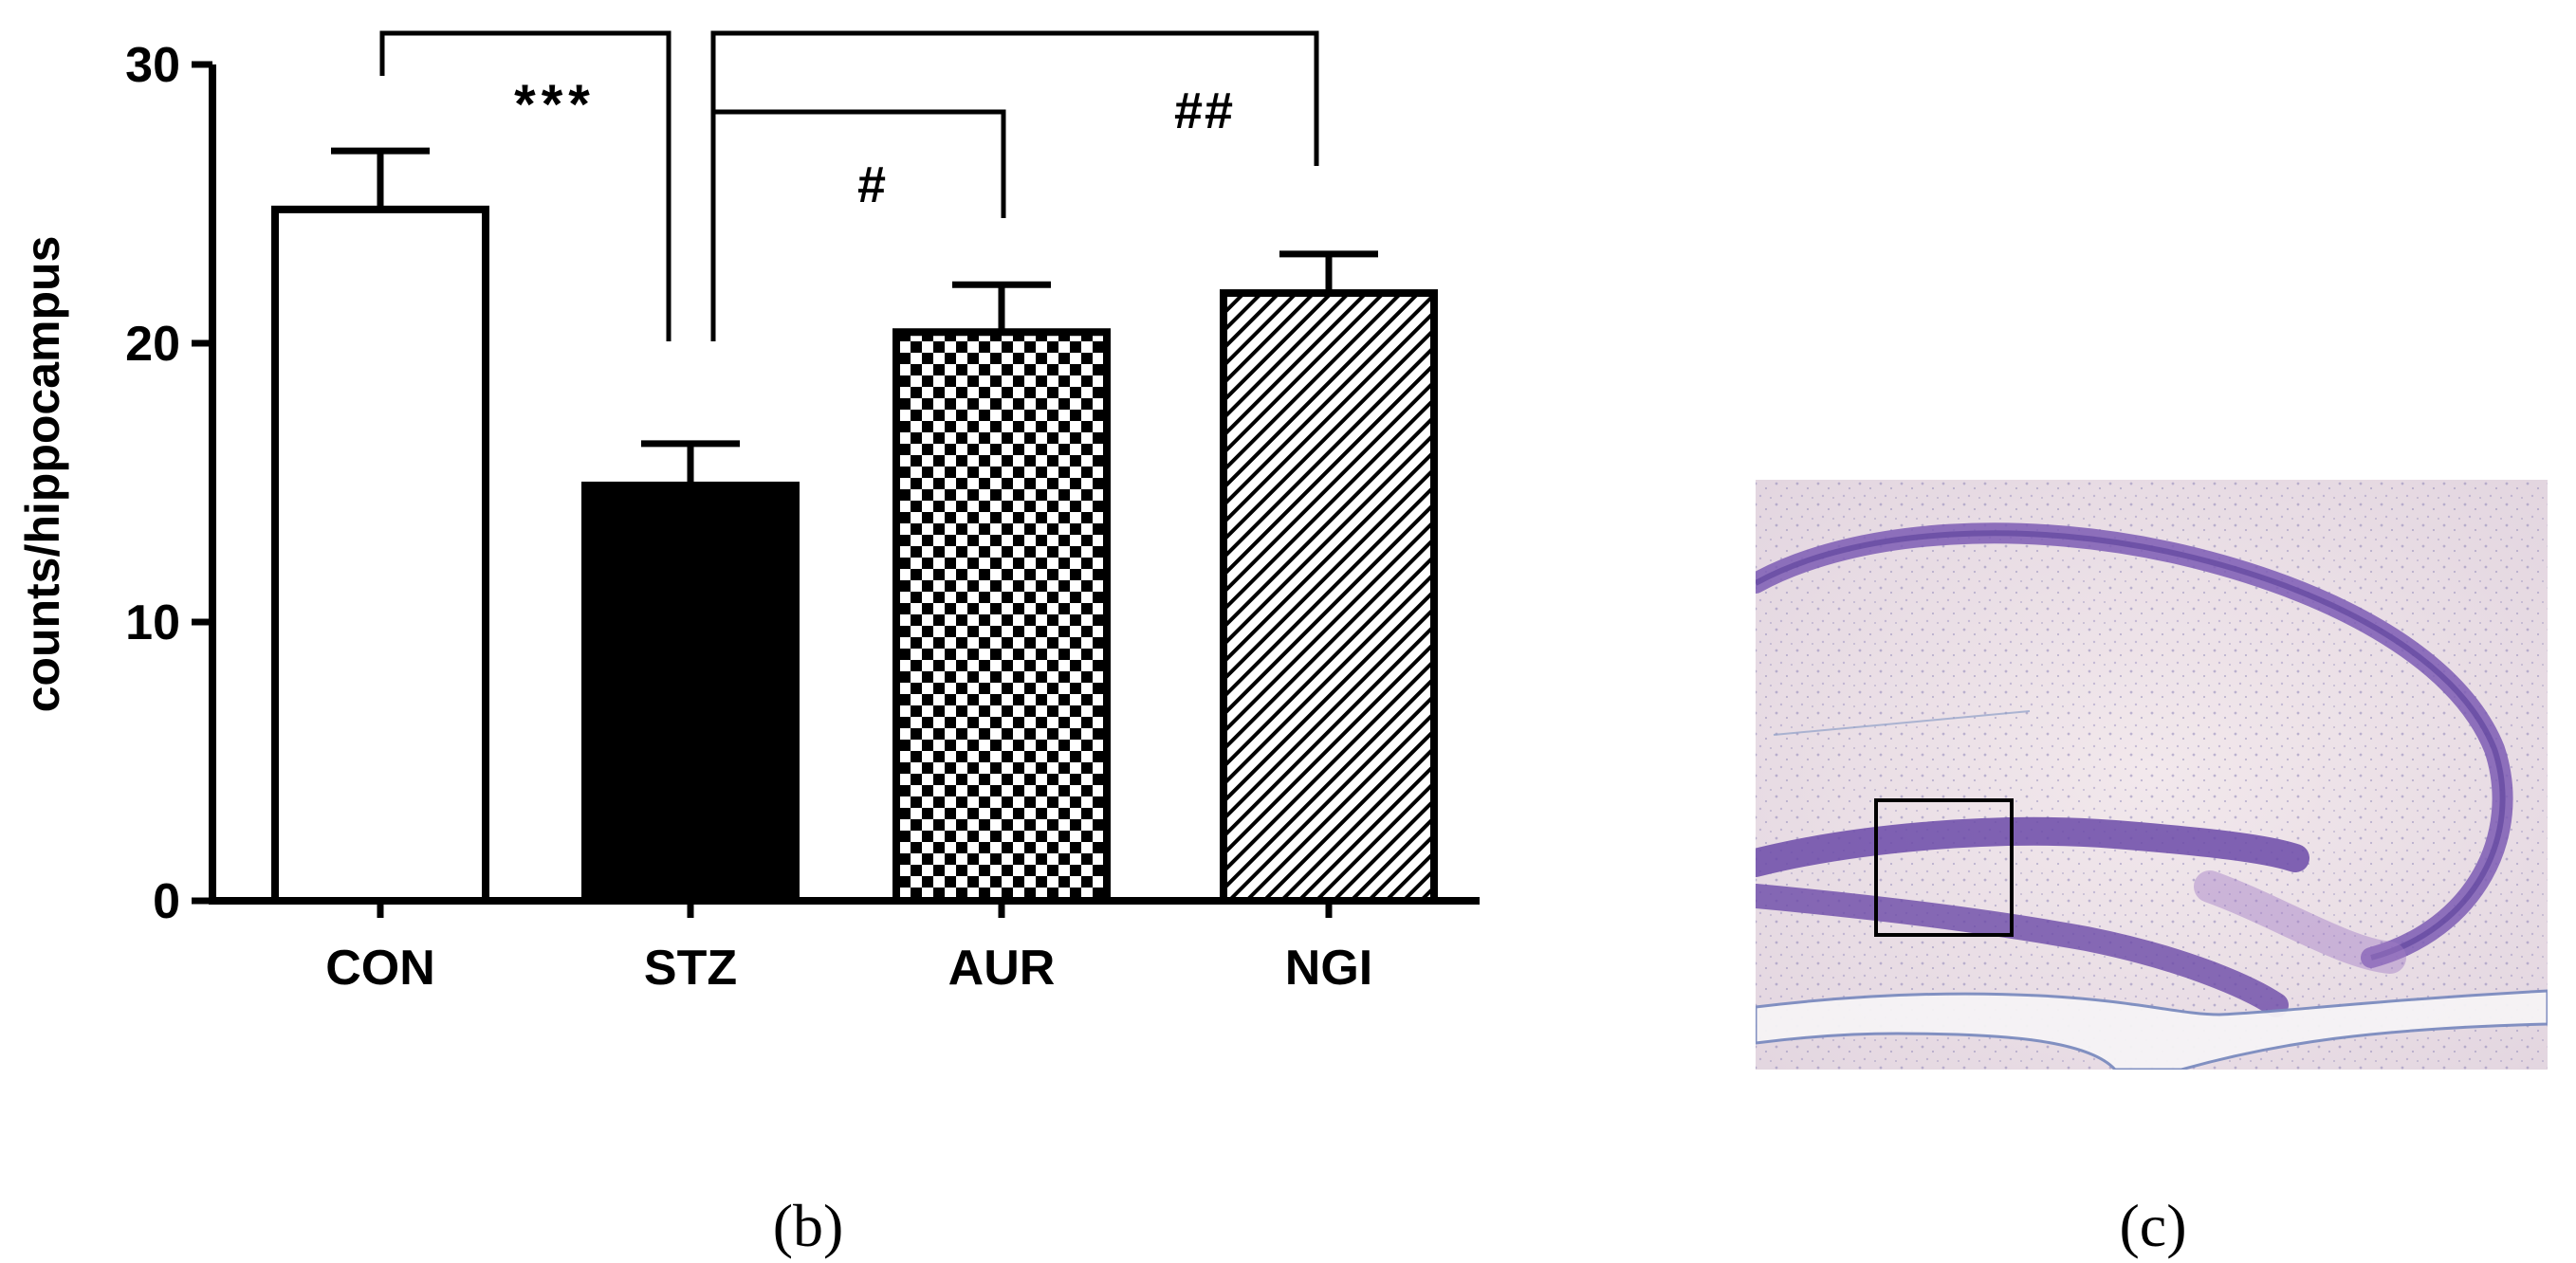 The height and width of the screenshot is (1263, 2576). What do you see at coordinates (858, 225) in the screenshot?
I see `significance-bracket-stz-aur` at bounding box center [858, 225].